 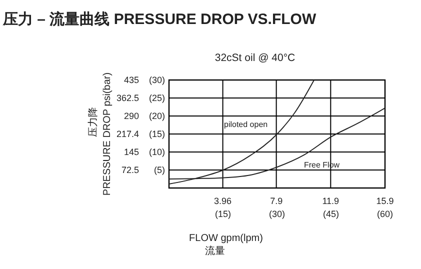 I want to click on y-tick-label: 217.4, so click(x=127, y=134).